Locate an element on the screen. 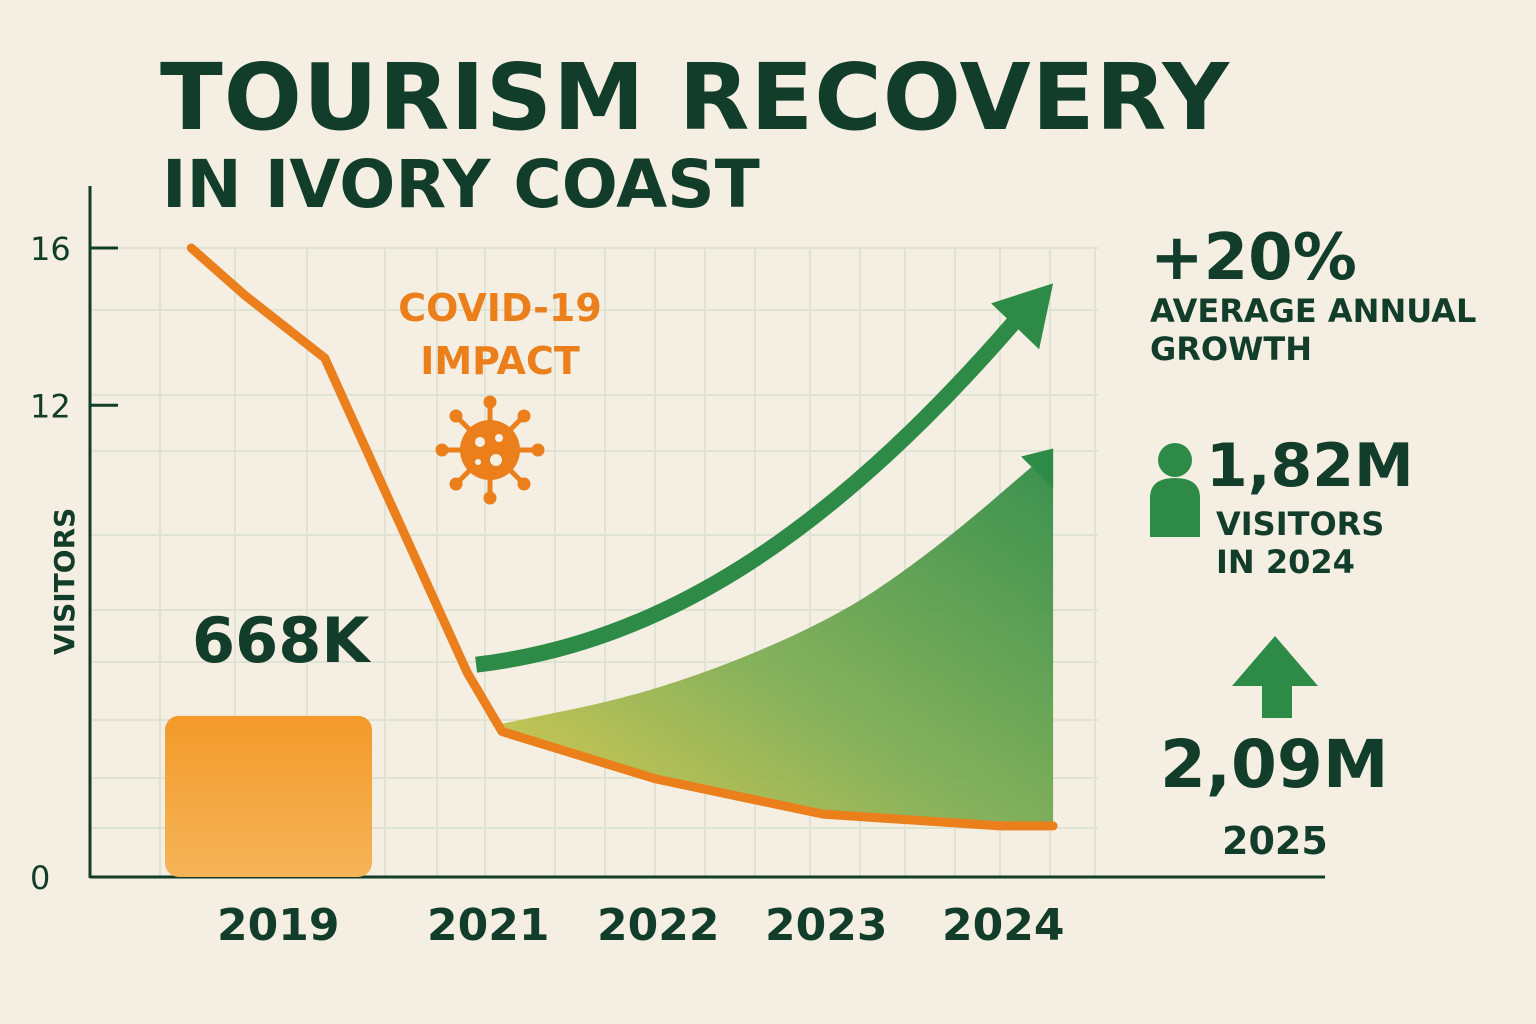  bar-value-label: 668K is located at coordinates (281, 640).